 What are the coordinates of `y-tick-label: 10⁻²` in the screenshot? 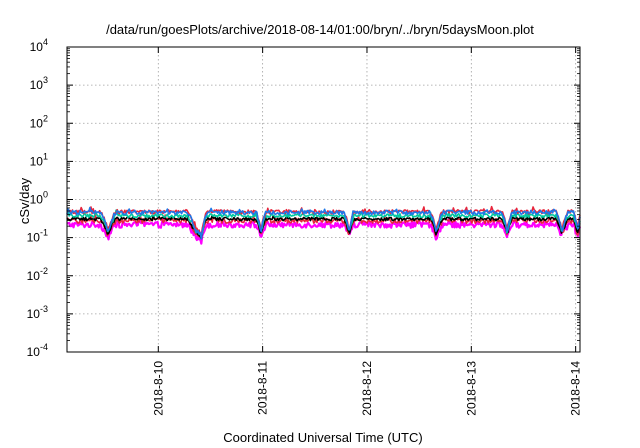 It's located at (37, 274).